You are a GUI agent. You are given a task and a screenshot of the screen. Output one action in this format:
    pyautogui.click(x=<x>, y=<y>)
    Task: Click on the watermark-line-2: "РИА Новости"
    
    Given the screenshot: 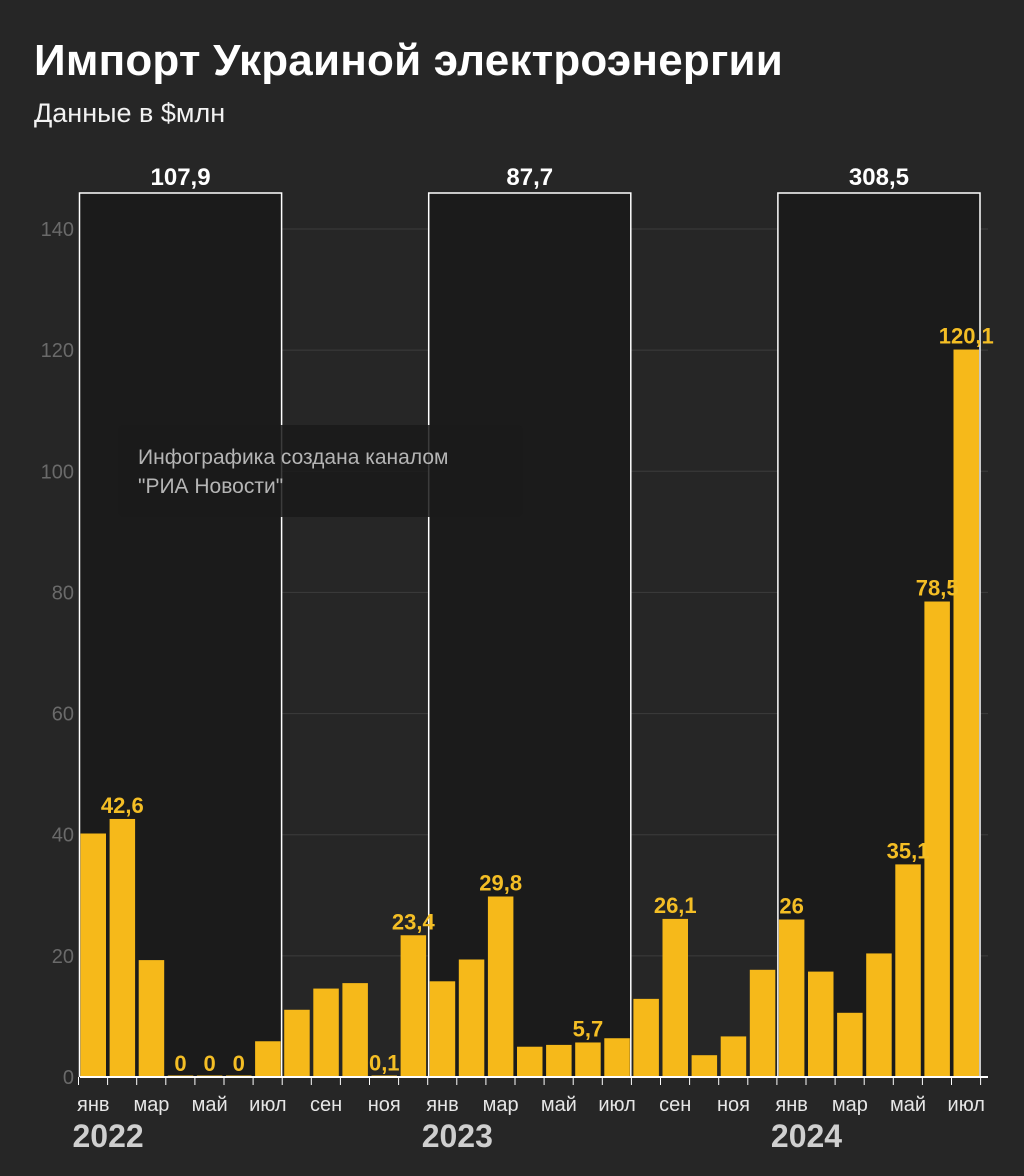 What is the action you would take?
    pyautogui.click(x=210, y=486)
    